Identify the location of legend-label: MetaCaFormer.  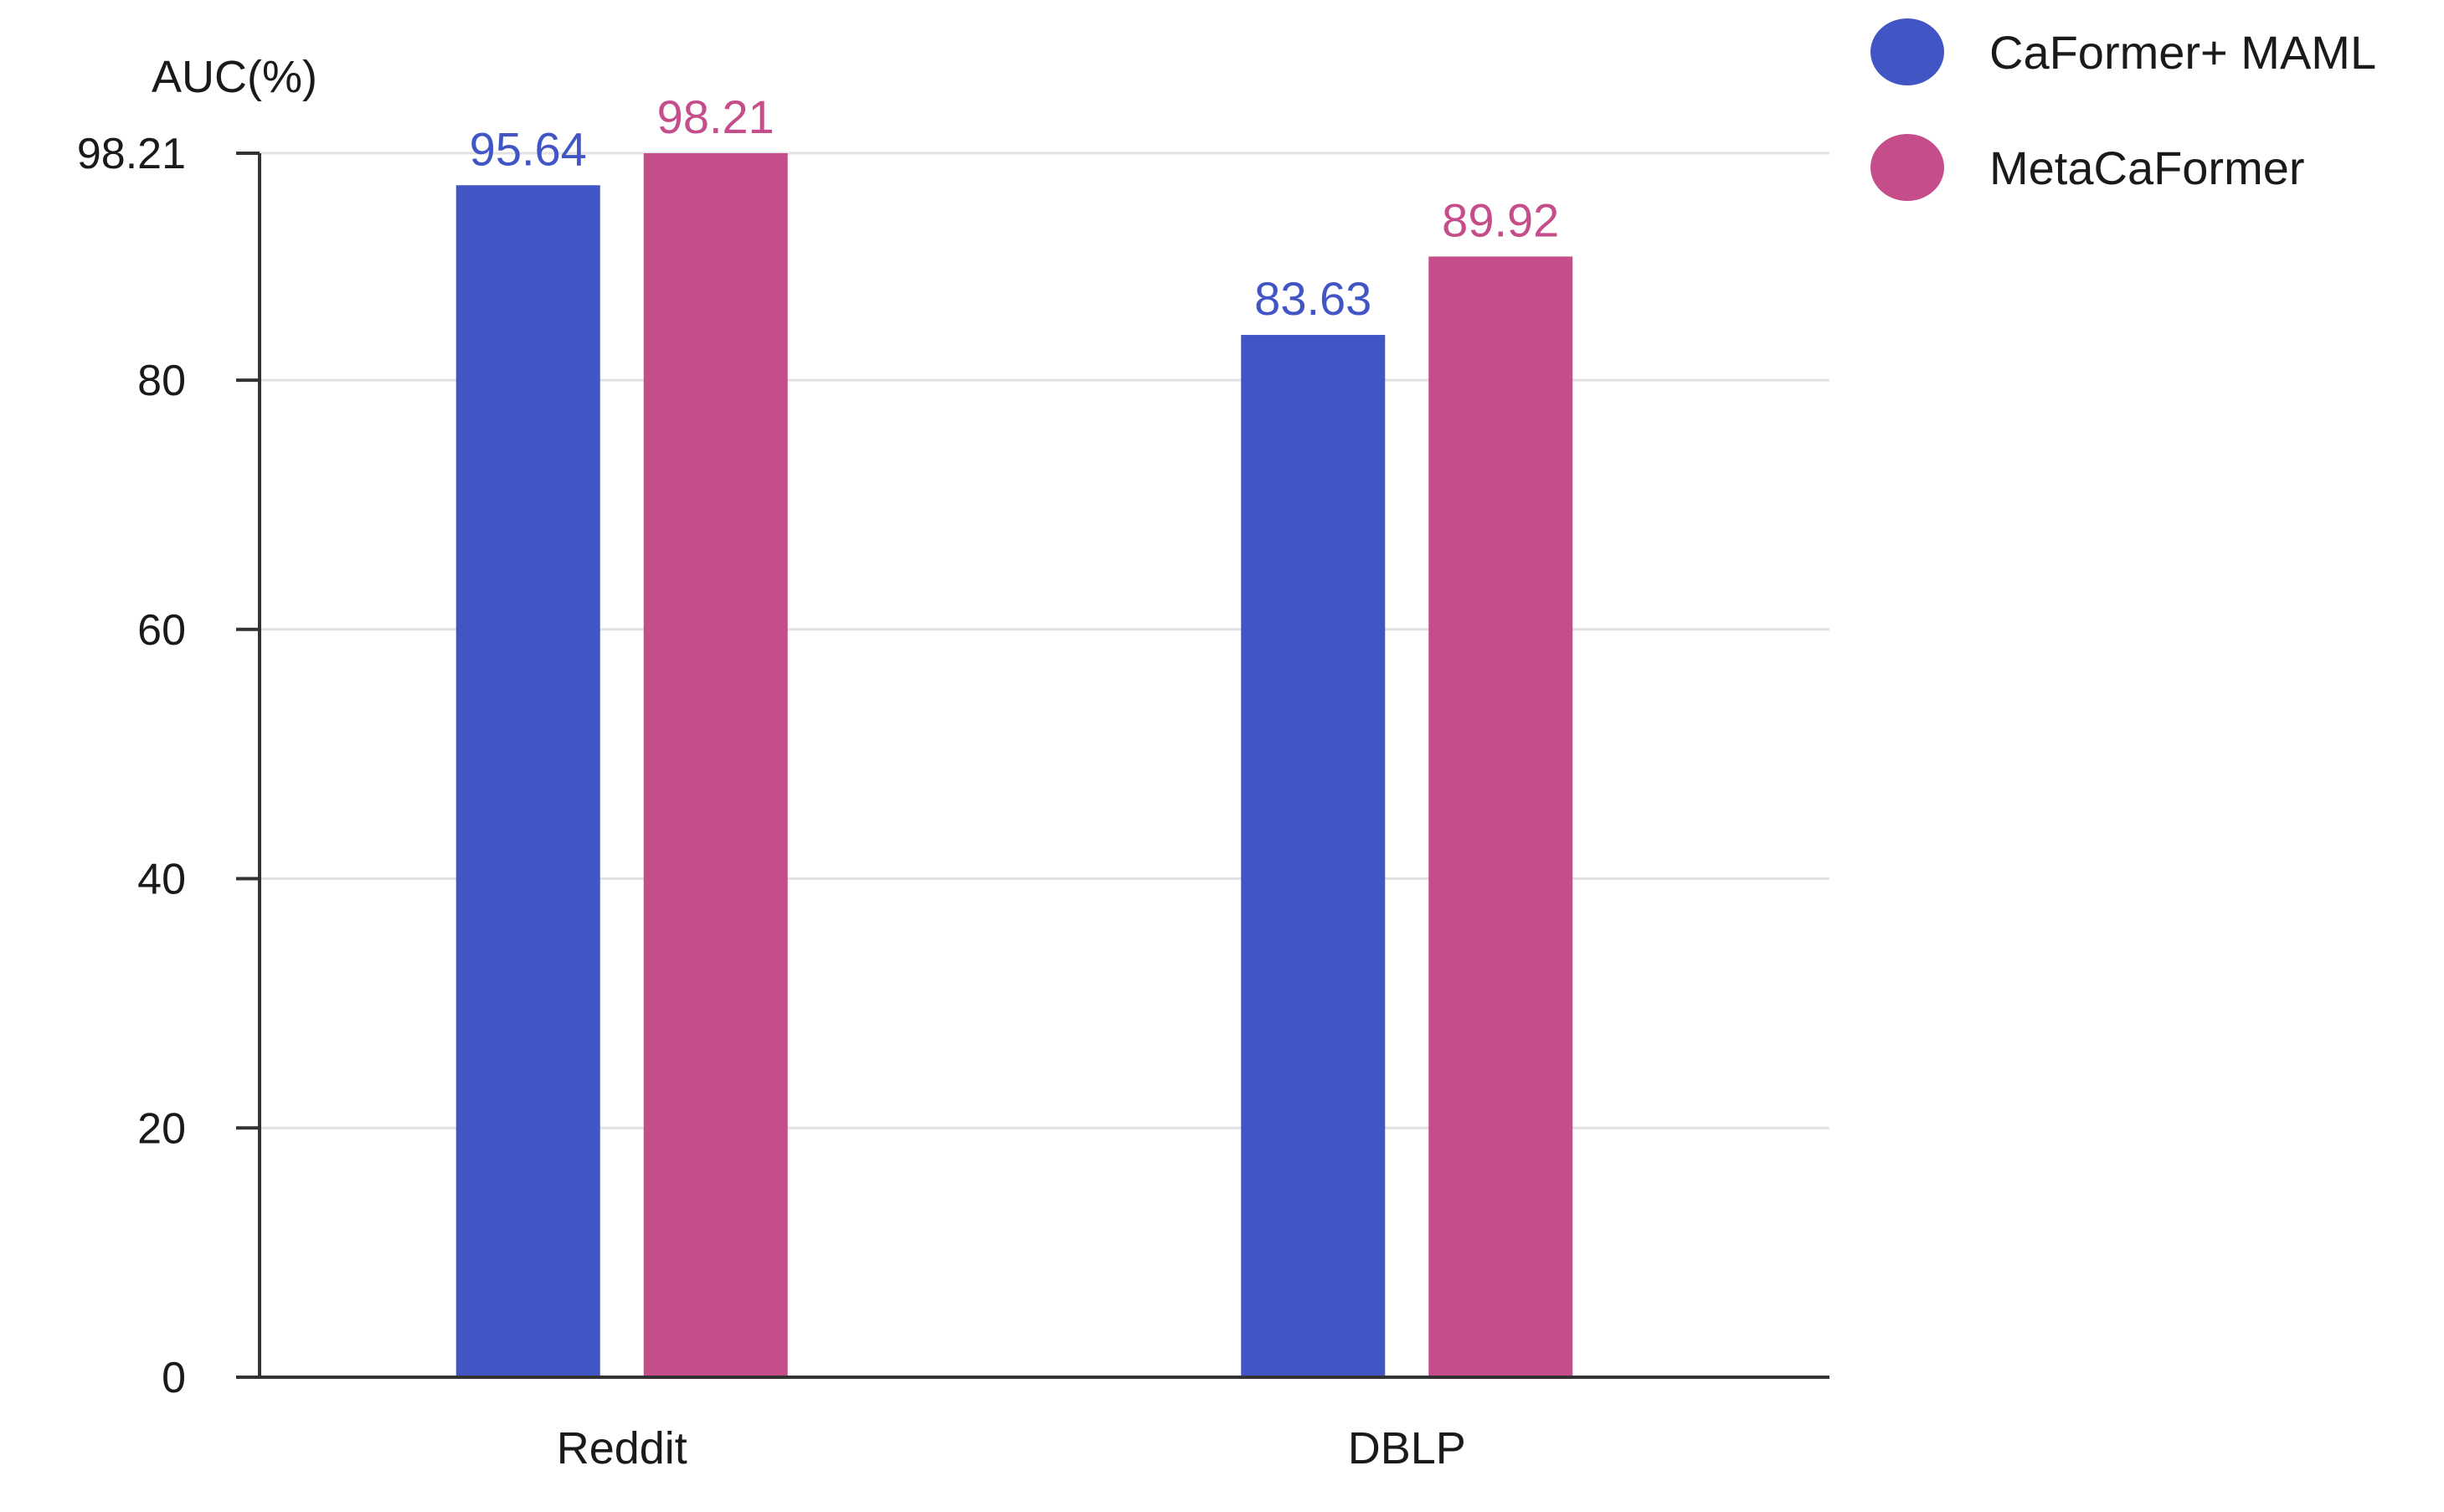
(2147, 167).